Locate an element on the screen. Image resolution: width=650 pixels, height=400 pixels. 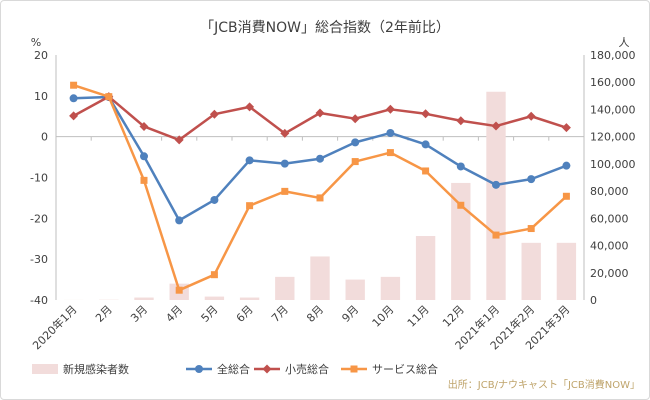
y-right-tick-label: 0 is located at coordinates (593, 300).